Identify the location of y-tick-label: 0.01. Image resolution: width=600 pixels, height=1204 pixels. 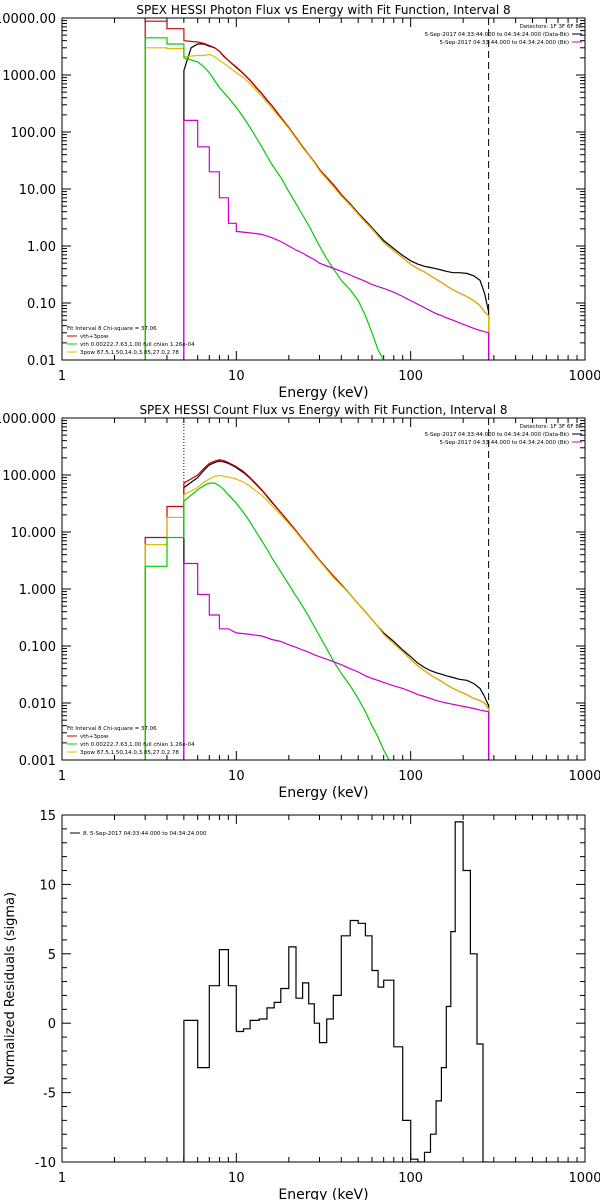
(41, 361).